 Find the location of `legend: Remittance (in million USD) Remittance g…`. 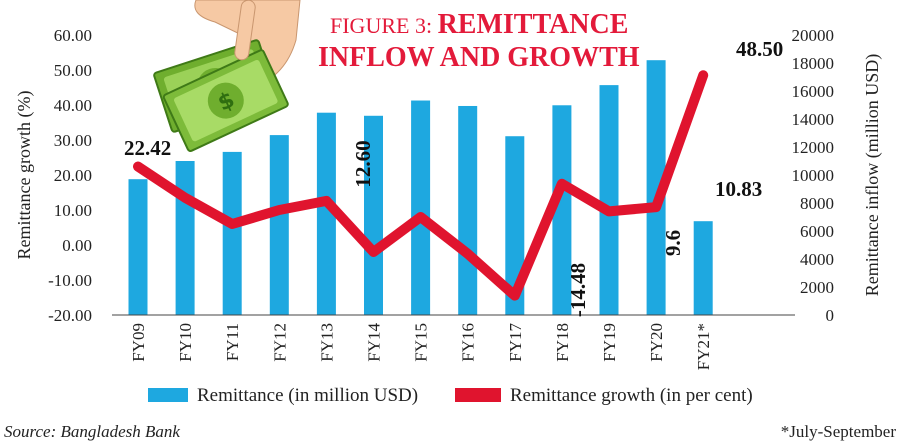

legend: Remittance (in million USD) Remittance g… is located at coordinates (450, 395).